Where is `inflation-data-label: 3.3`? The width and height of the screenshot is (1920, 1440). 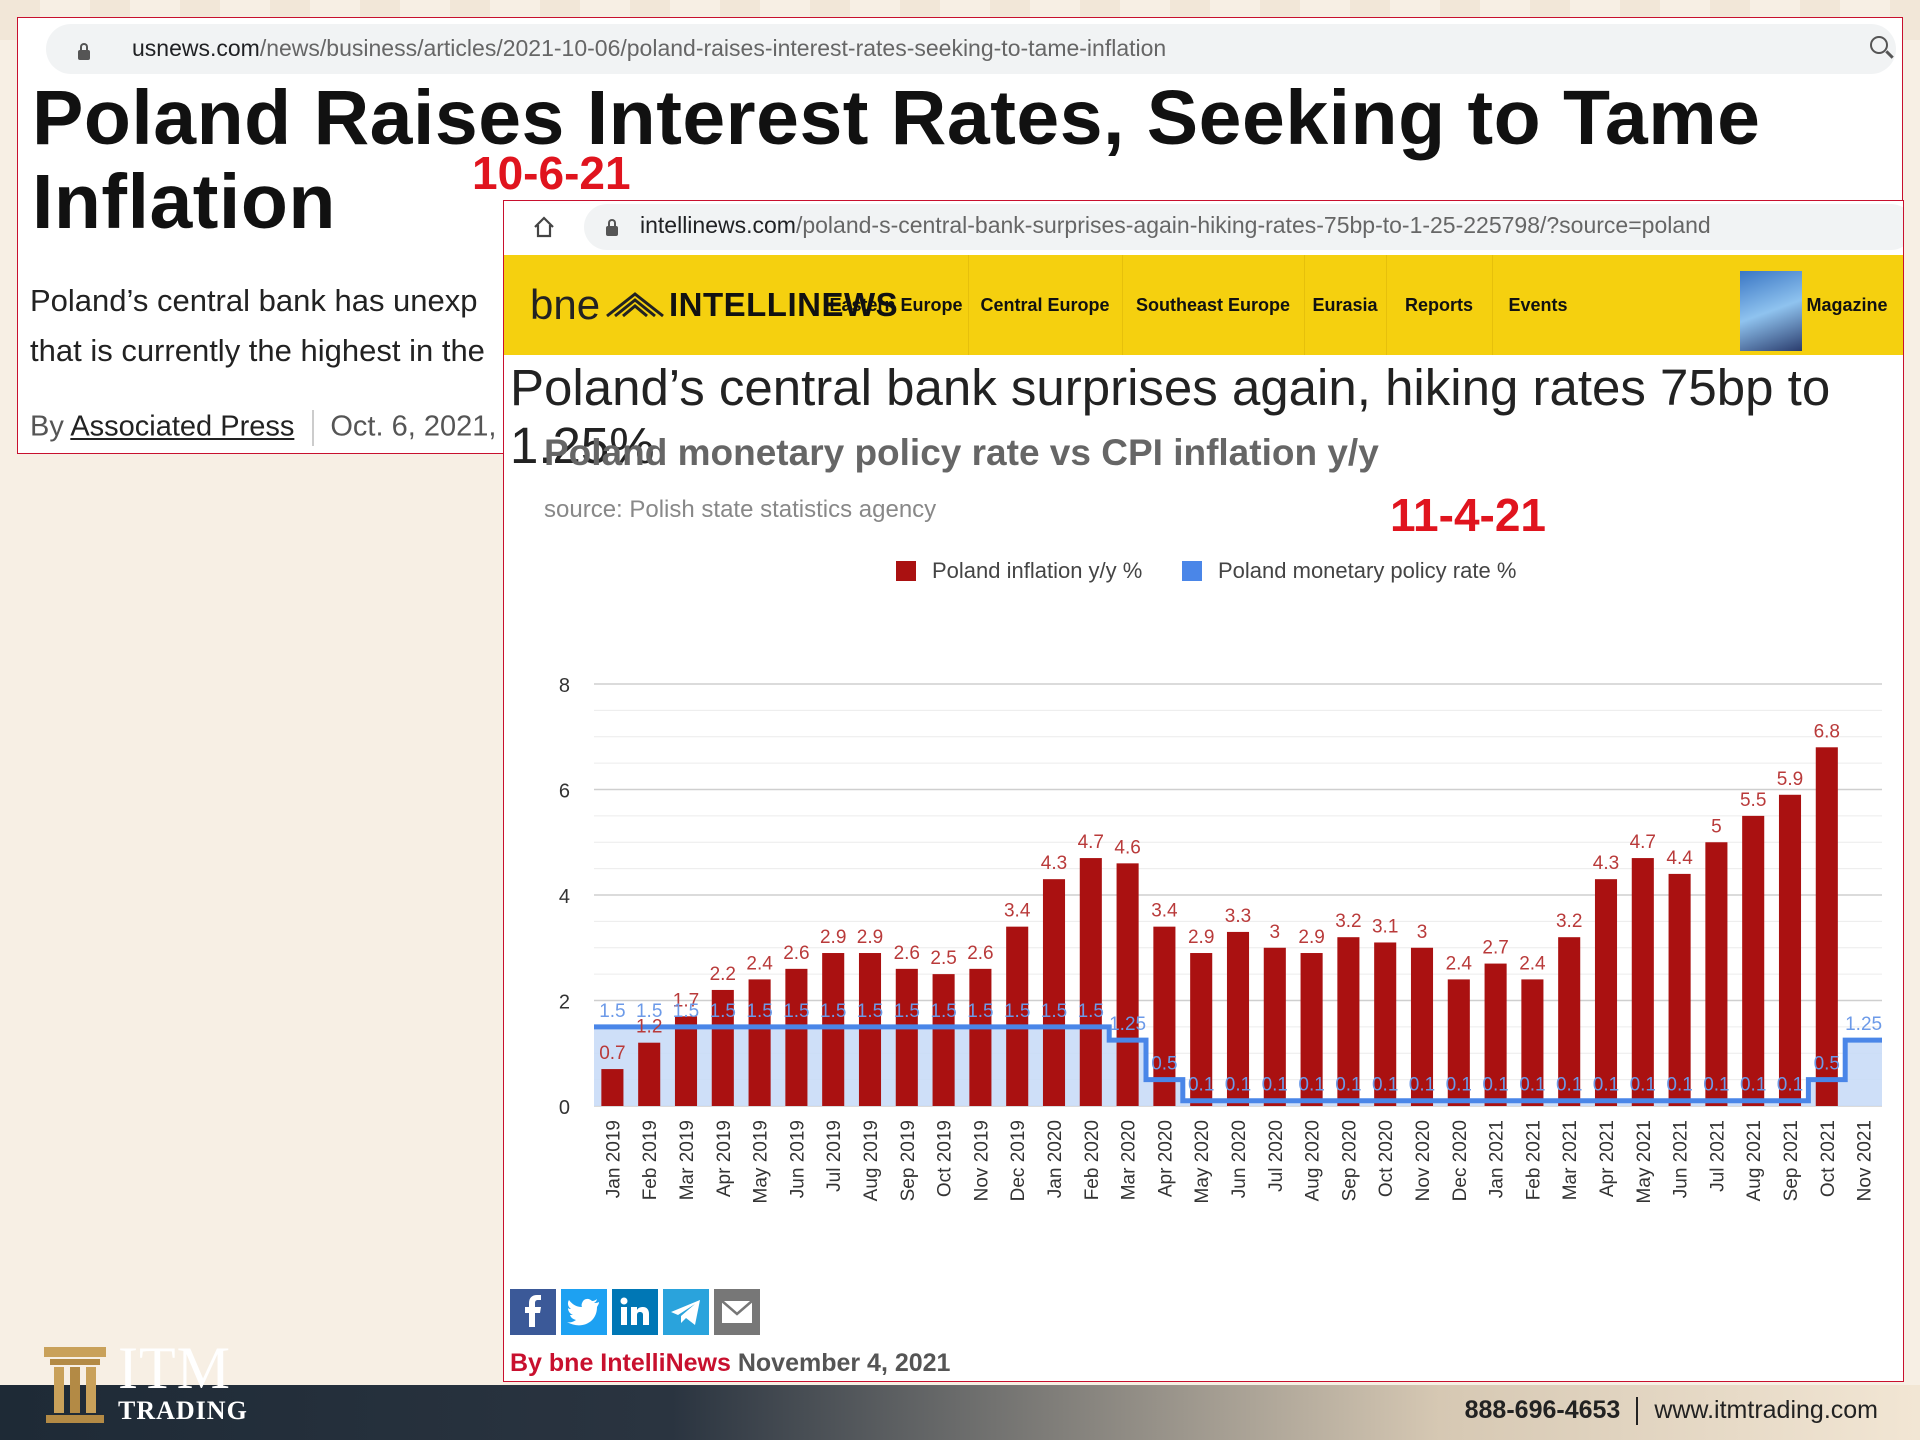
inflation-data-label: 3.3 is located at coordinates (1238, 916).